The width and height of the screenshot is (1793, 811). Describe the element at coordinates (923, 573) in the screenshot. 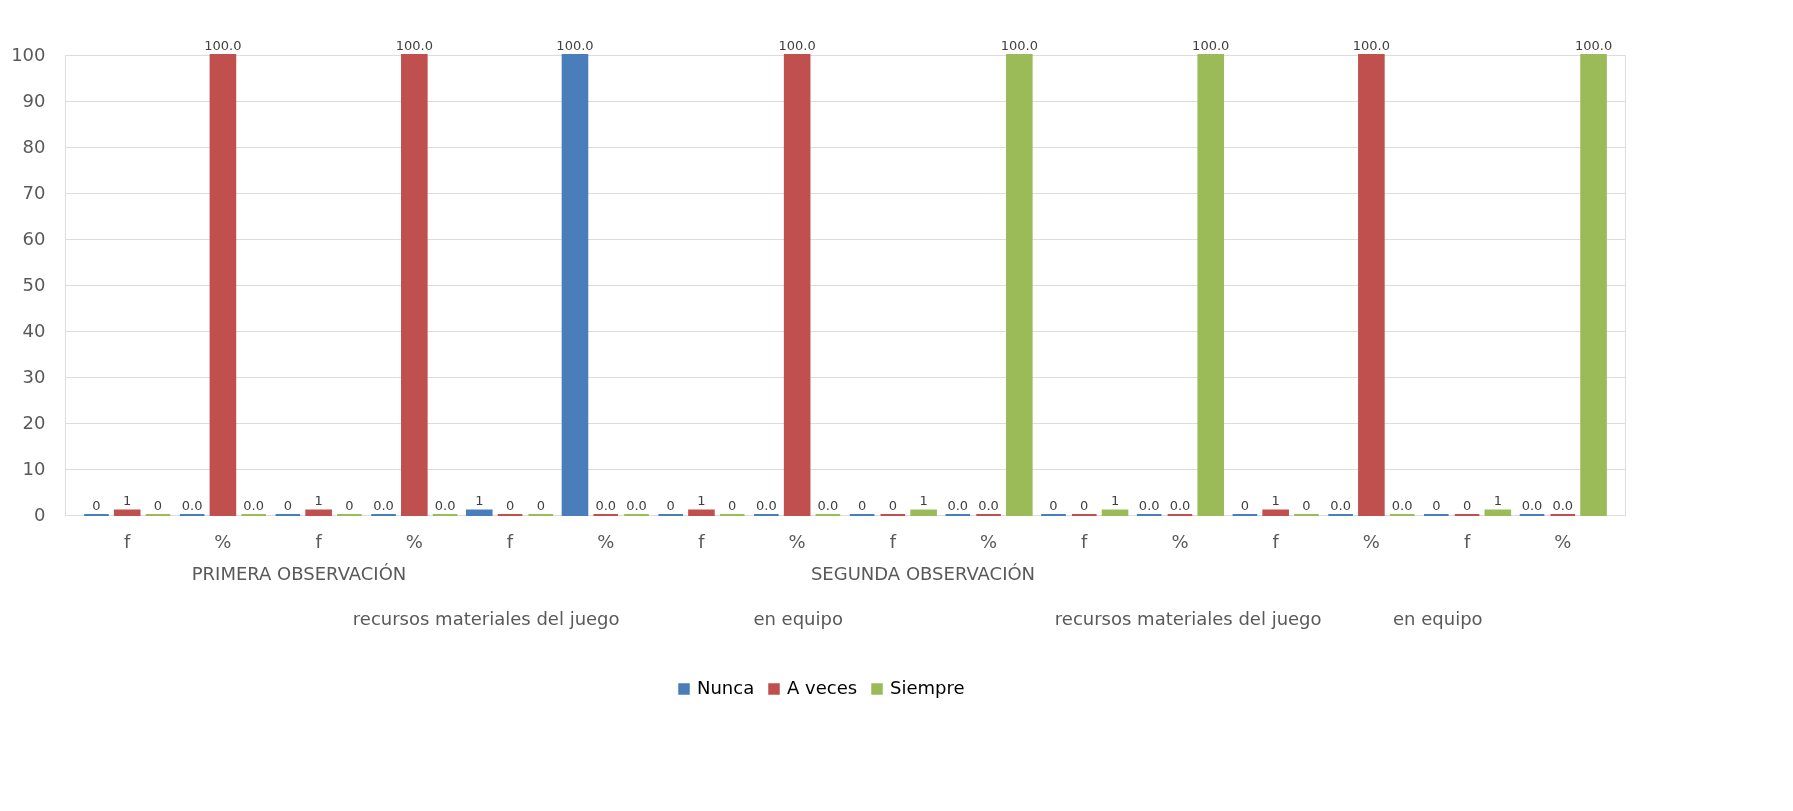

I see `text: SEGUNDA OBSERVACIÓN` at that location.